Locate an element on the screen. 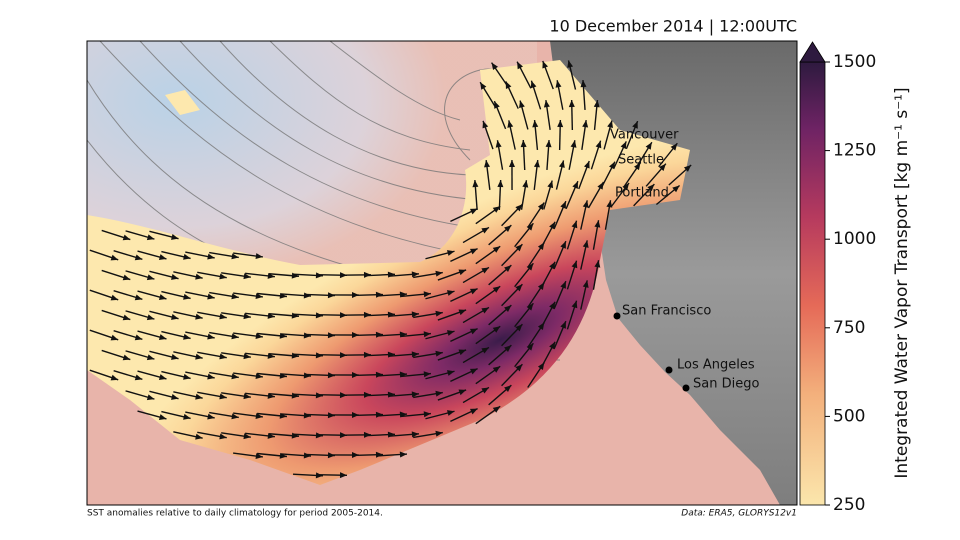 The image size is (960, 540). city-label: San Francisco is located at coordinates (666, 311).